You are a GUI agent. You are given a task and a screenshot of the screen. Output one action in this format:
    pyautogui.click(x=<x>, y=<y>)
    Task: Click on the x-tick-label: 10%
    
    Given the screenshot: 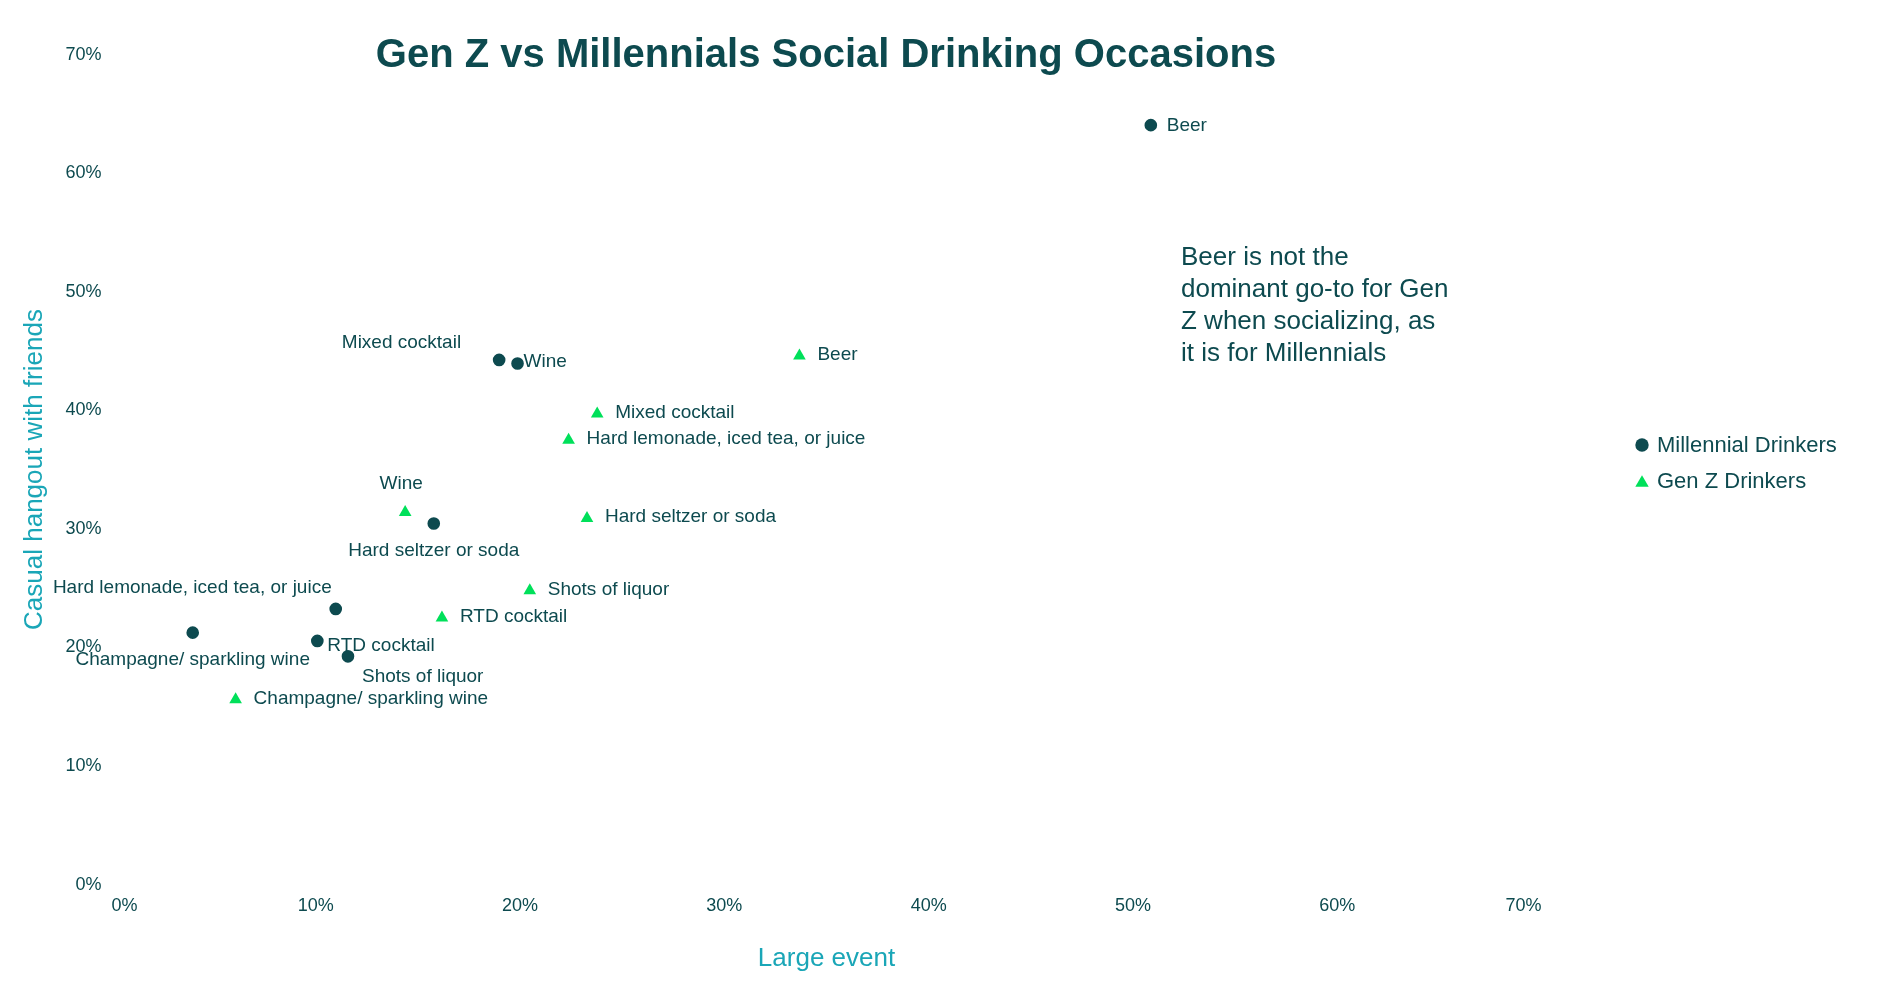 What is the action you would take?
    pyautogui.click(x=315, y=904)
    